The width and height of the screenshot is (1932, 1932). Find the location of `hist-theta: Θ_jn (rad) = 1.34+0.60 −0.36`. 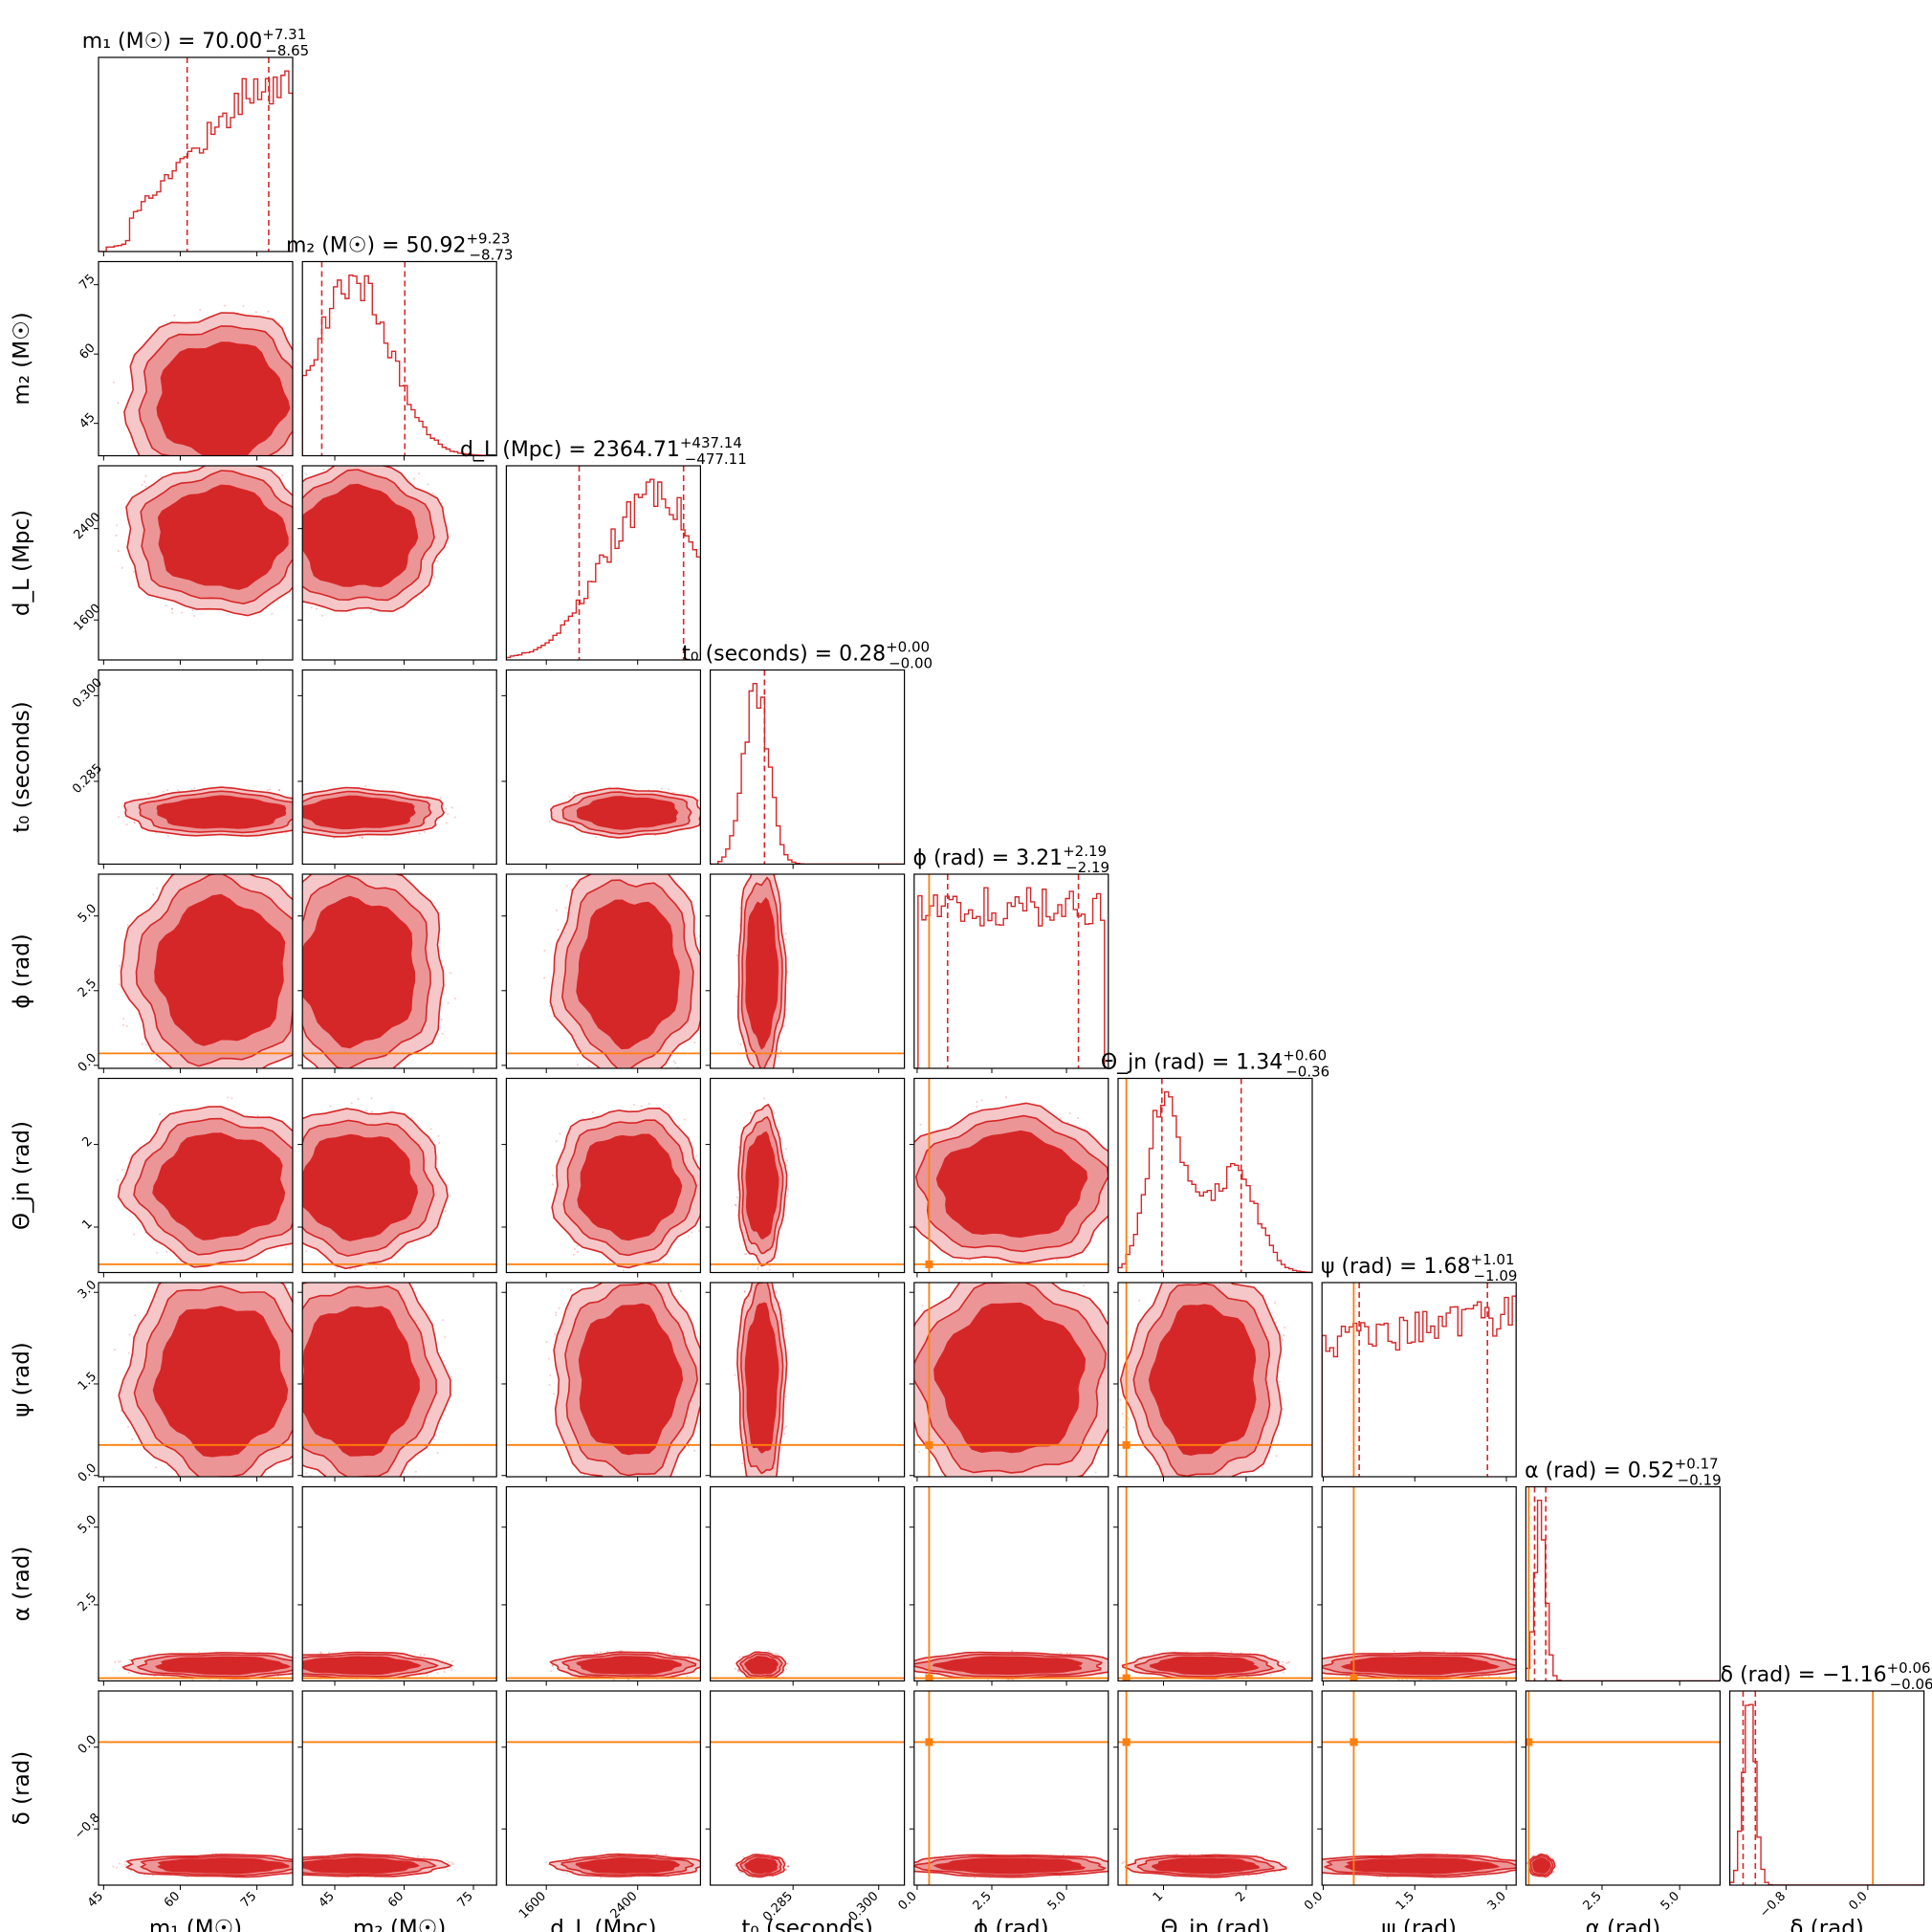

hist-theta: Θ_jn (rad) = 1.34+0.60 −0.36 is located at coordinates (1215, 1162).